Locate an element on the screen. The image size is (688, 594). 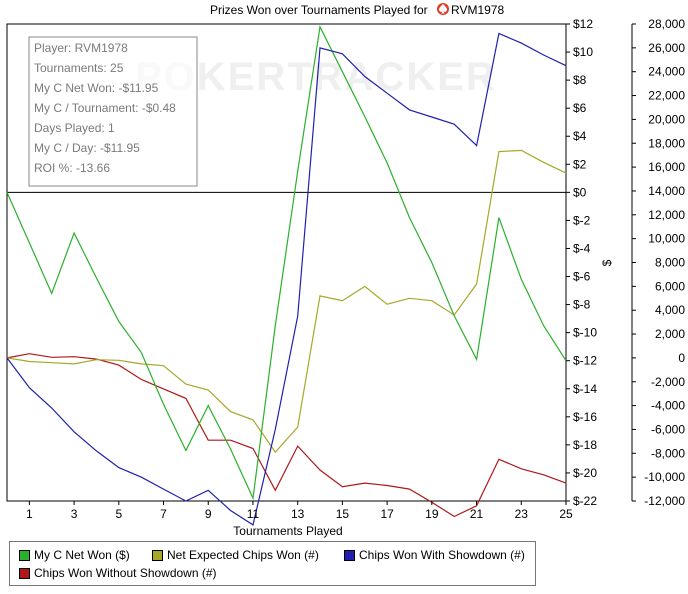
x-tick-label: 11 is located at coordinates (253, 514).